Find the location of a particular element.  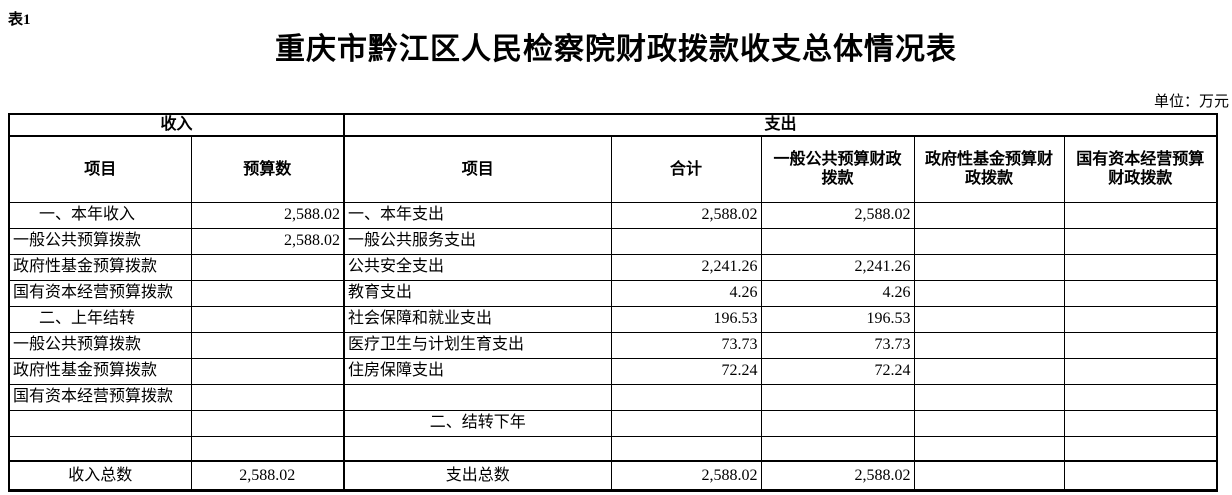

table-row: 二、上年结转 社会保障和就业支出 196.53 196.53 is located at coordinates (613, 319).